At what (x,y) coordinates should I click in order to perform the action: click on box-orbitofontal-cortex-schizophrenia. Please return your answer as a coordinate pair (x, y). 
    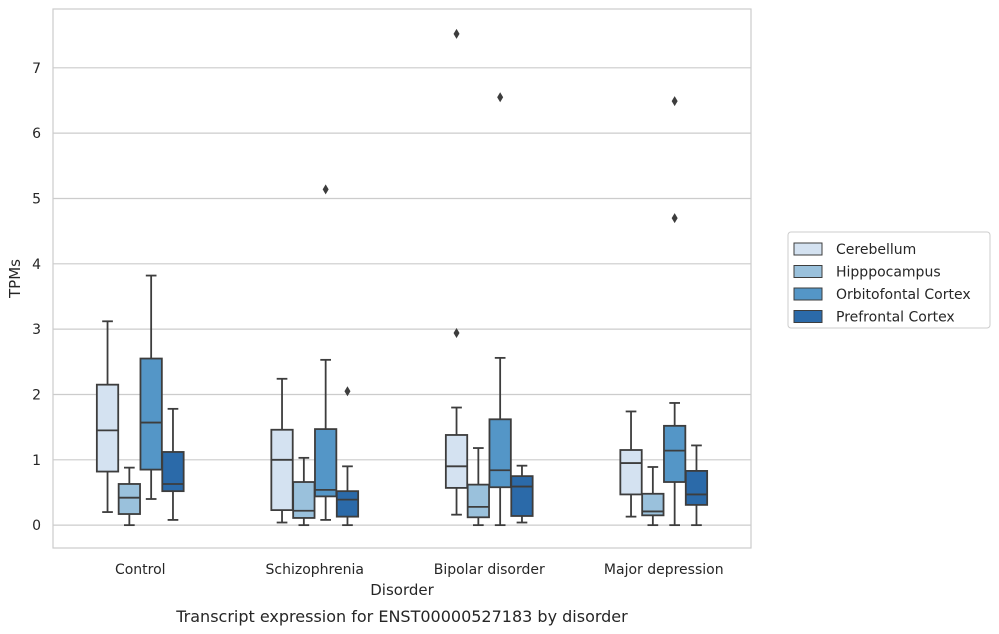
    Looking at the image, I should click on (326, 352).